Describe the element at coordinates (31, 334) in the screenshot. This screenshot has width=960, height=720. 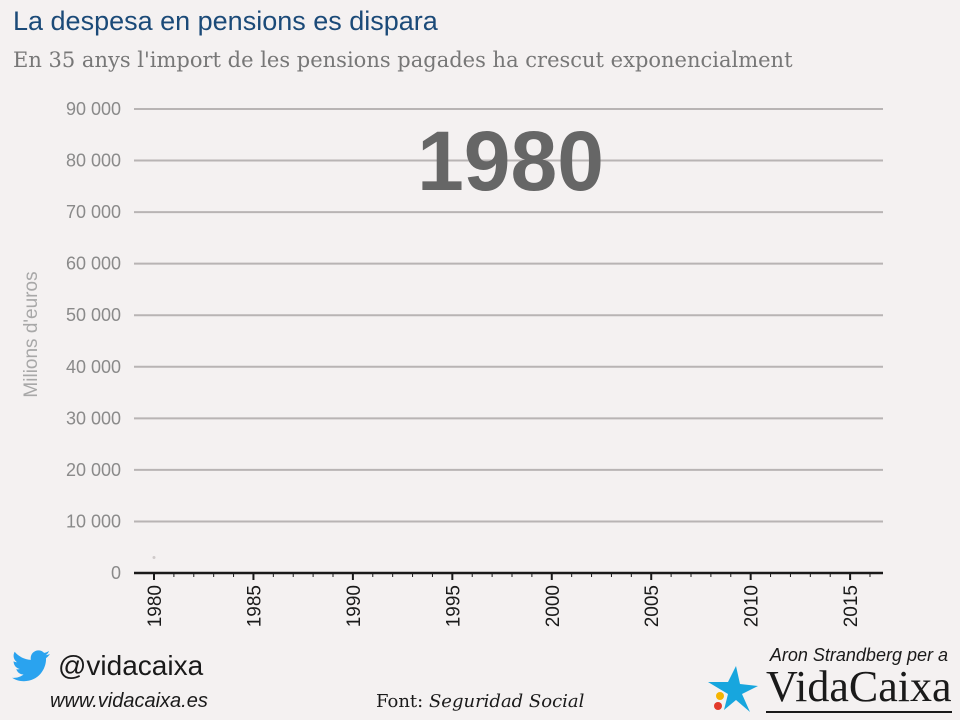
I see `y-axis-label: Milions d'euros` at that location.